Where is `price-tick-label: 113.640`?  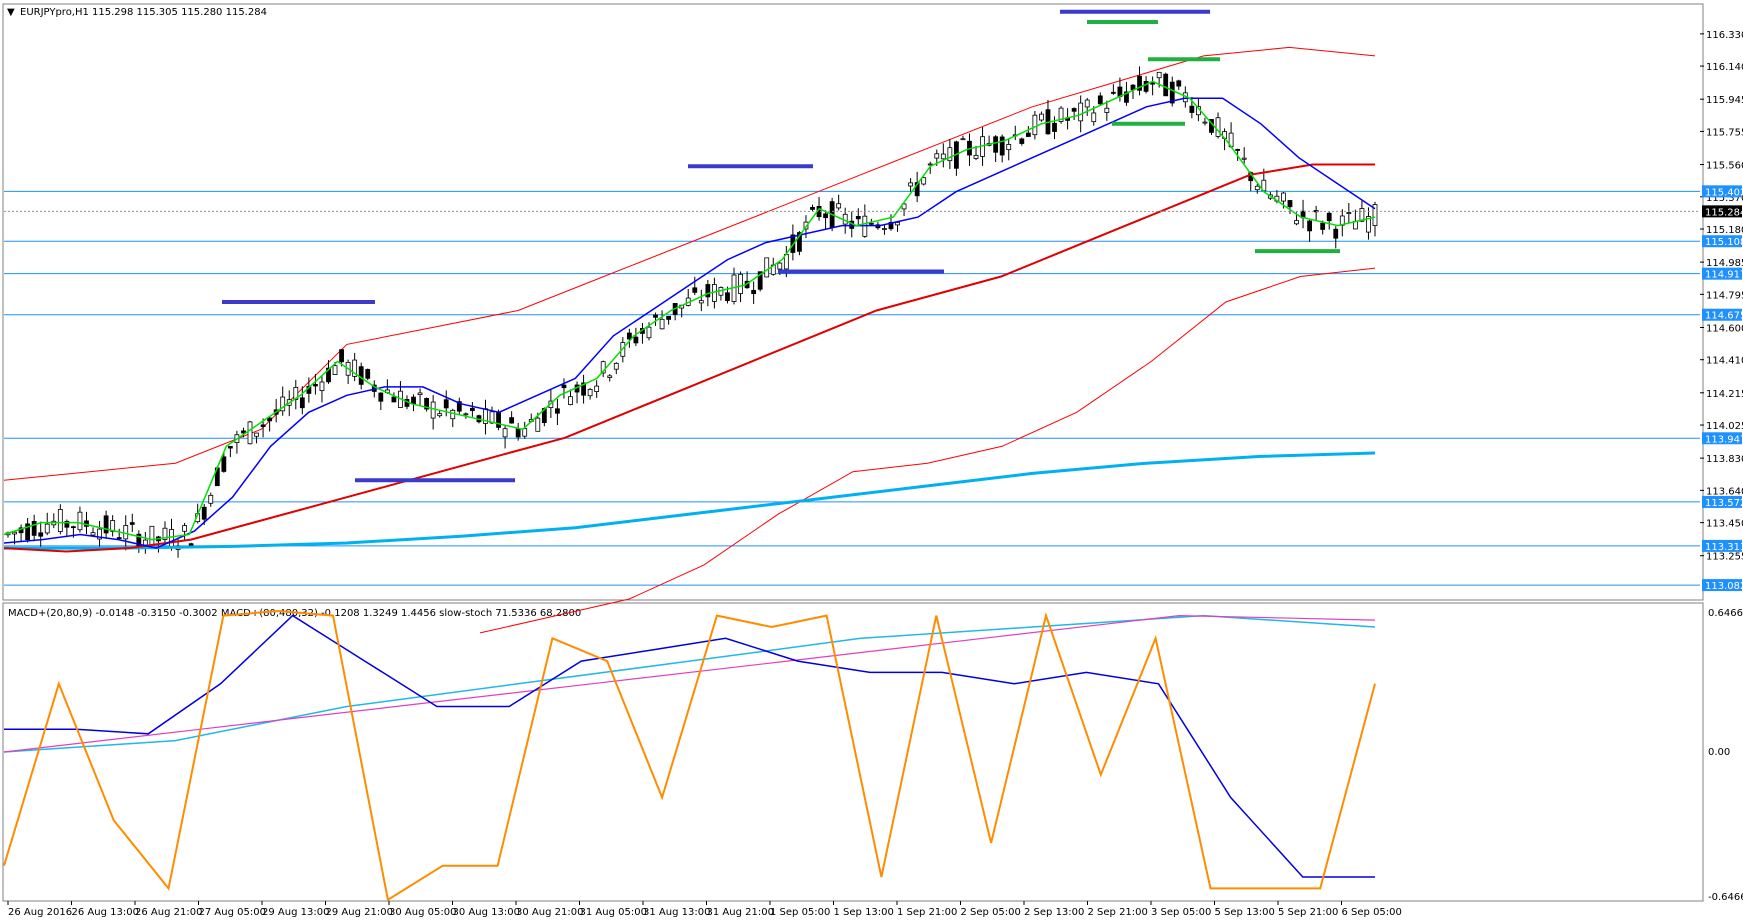 price-tick-label: 113.640 is located at coordinates (1724, 491).